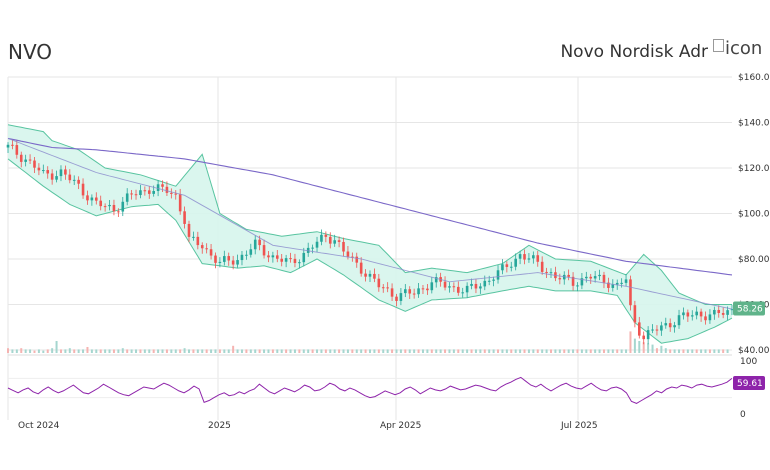 This screenshot has width=770, height=470. Describe the element at coordinates (737, 48) in the screenshot. I see `company-logo-icon: icon` at that location.